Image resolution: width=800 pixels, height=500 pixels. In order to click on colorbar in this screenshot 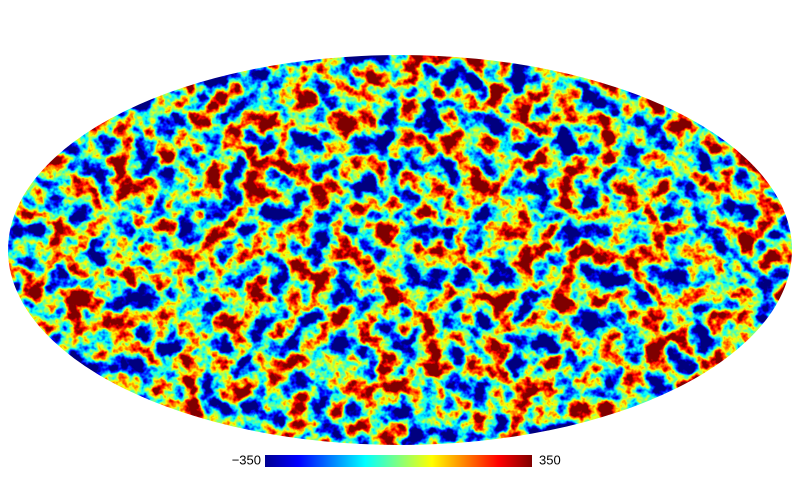, I will do `click(398, 461)`.